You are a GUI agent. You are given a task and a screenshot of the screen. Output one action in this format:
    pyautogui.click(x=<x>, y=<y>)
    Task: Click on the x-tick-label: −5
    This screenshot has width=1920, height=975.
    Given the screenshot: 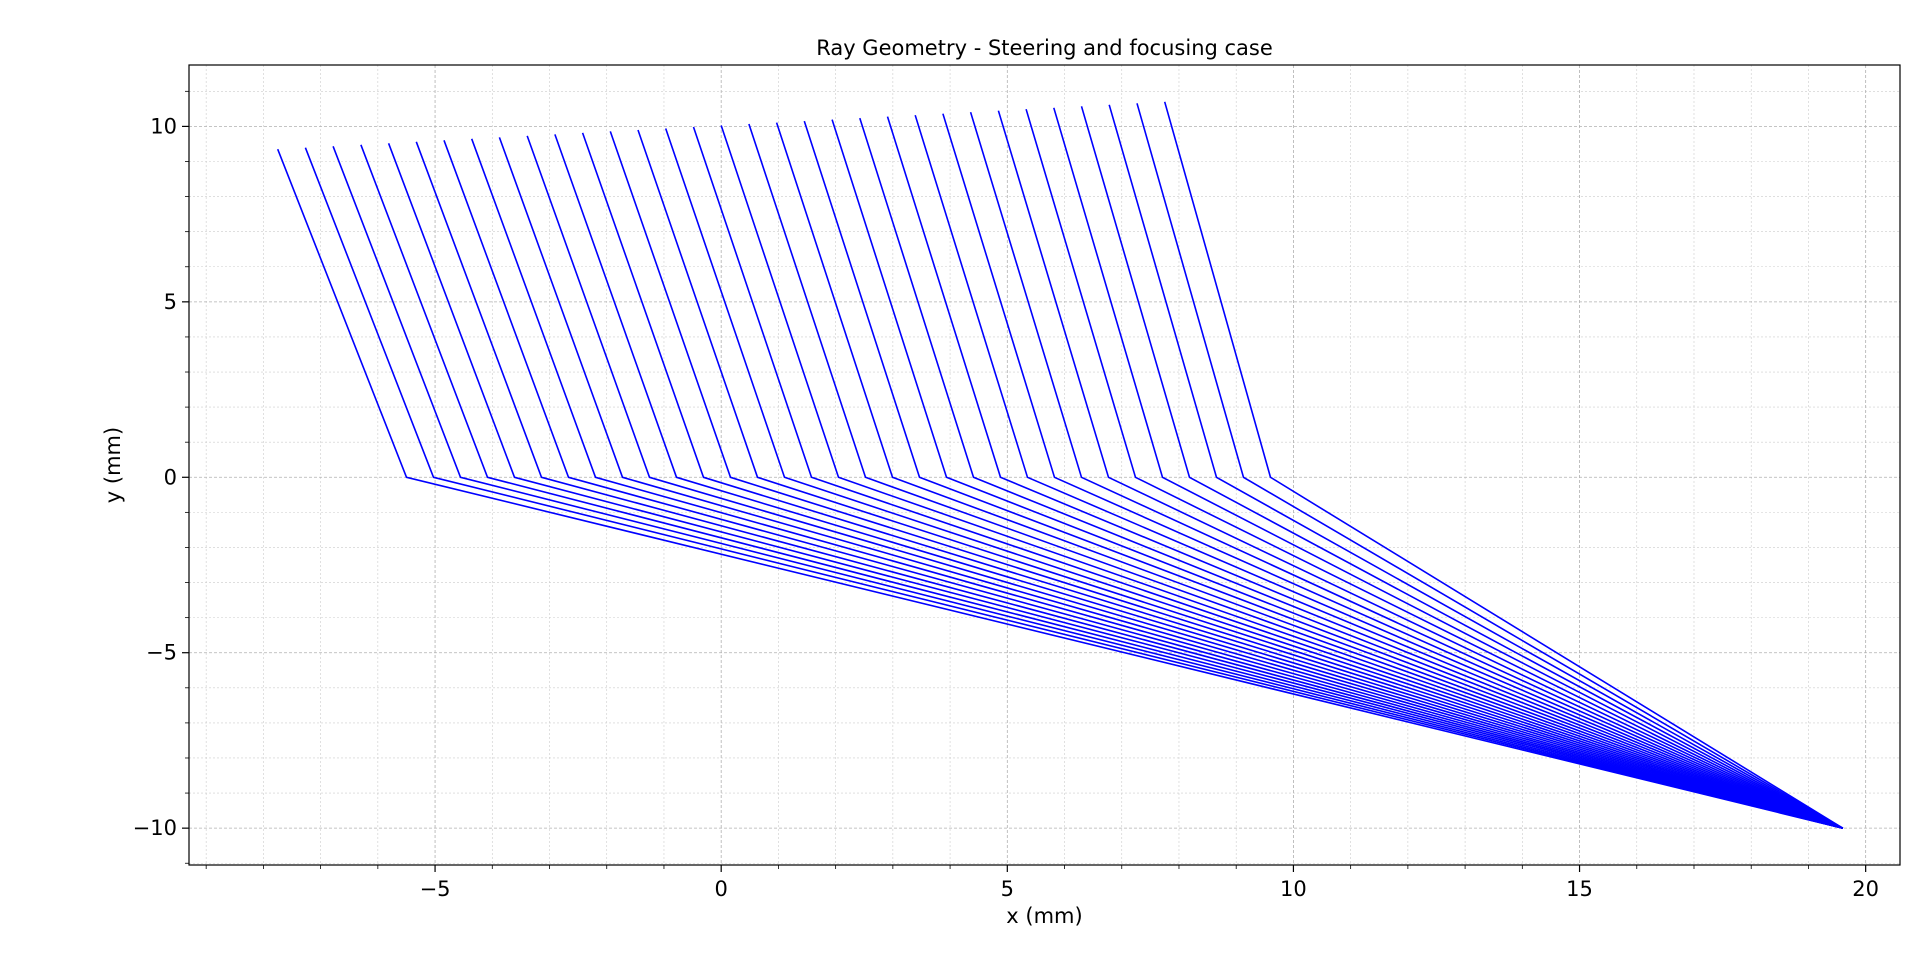 What is the action you would take?
    pyautogui.click(x=435, y=889)
    